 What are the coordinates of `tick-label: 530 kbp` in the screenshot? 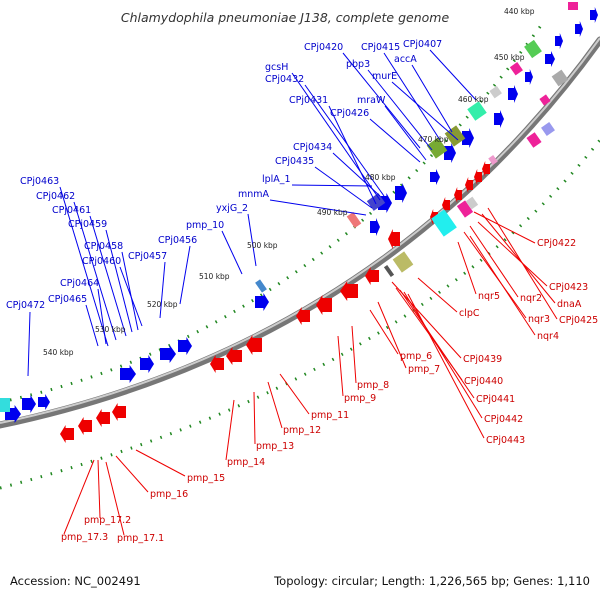 It's located at (110, 329).